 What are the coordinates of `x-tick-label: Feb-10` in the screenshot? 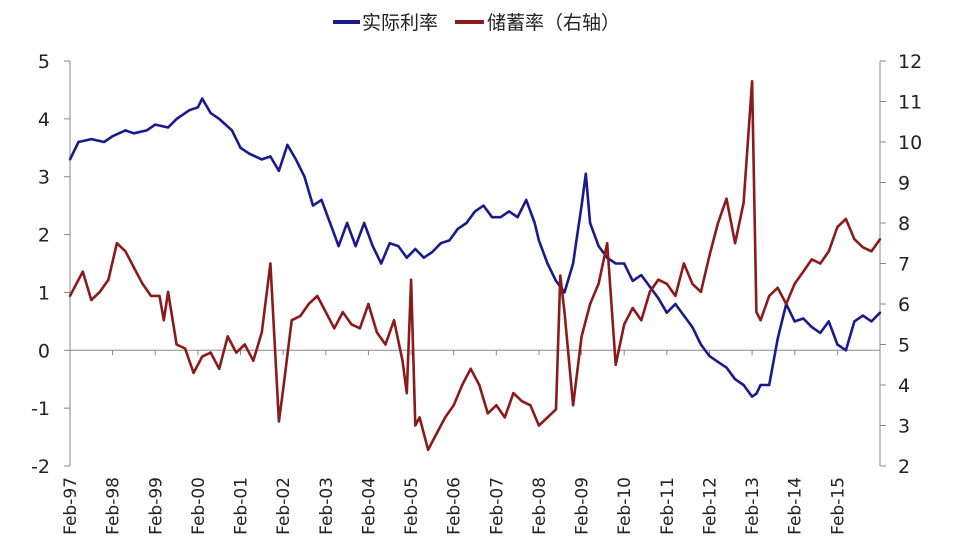 It's located at (625, 506).